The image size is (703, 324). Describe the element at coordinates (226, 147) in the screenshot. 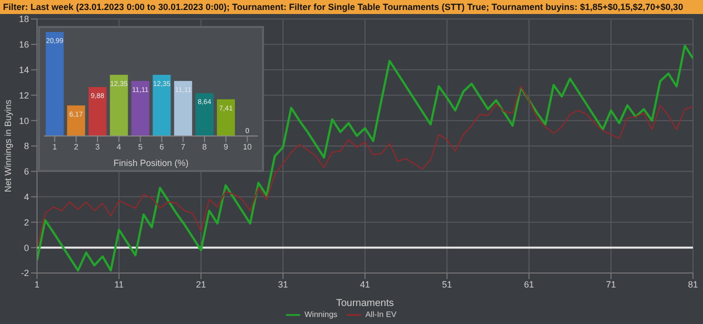

I see `x-tick-label: 9` at that location.